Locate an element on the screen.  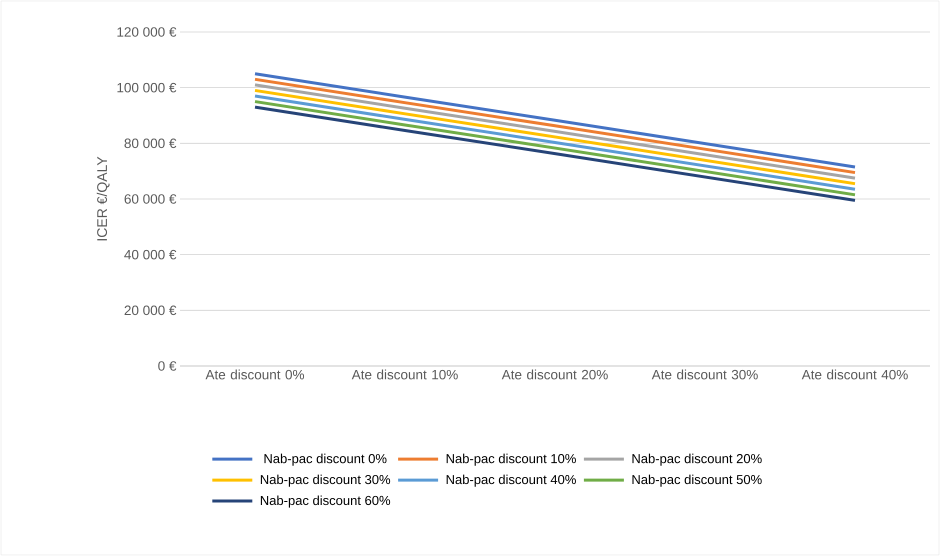
legend-label: Nab-pac discount 40% is located at coordinates (511, 480).